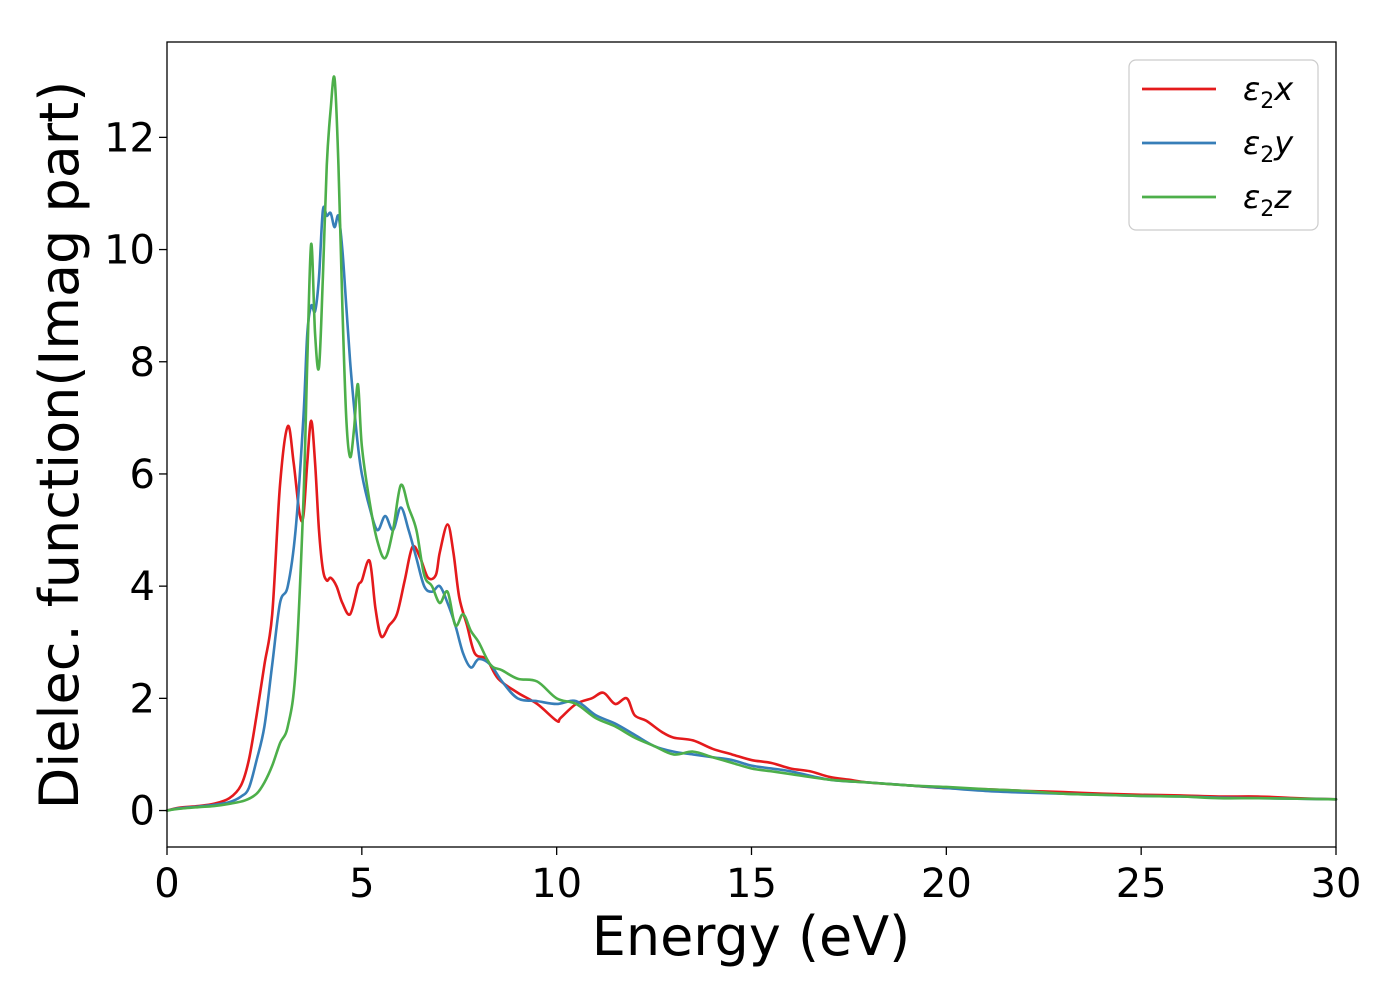 The width and height of the screenshot is (1400, 1000). What do you see at coordinates (556, 884) in the screenshot?
I see `x-tick-label: 10` at bounding box center [556, 884].